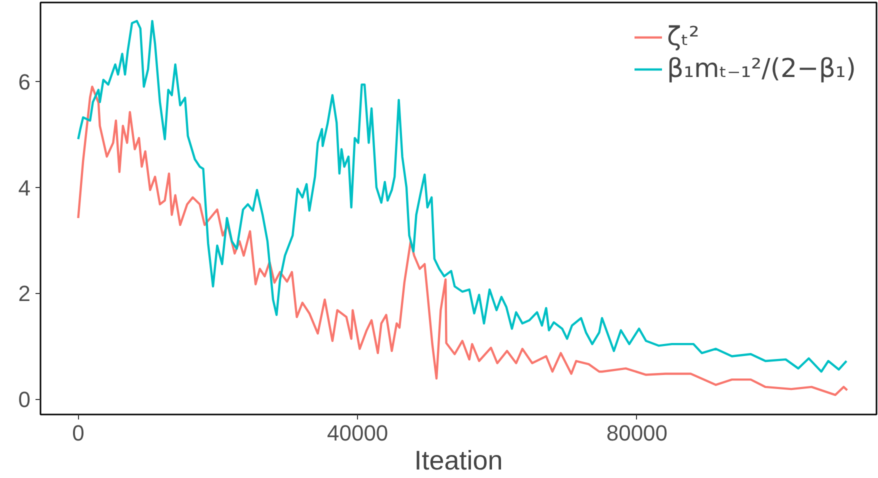 Image resolution: width=878 pixels, height=478 pixels. I want to click on legend-label: β₁mₜ₋₁²/(2−β₁), so click(761, 69).